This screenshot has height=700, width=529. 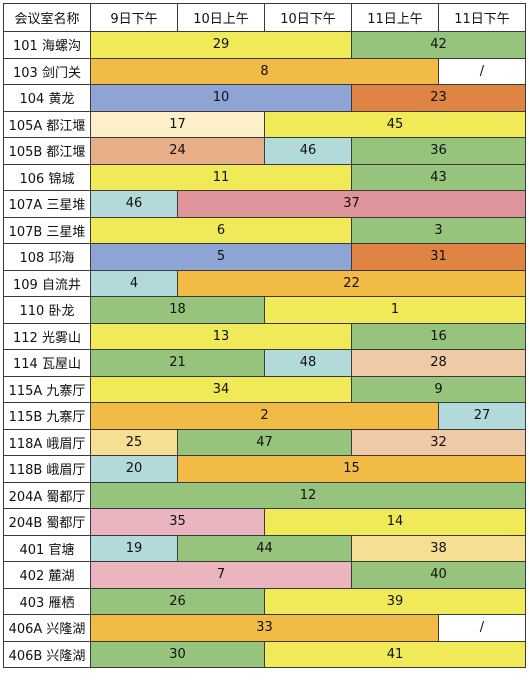 I want to click on table-row: 112 光雾山 13 16, so click(x=264, y=336).